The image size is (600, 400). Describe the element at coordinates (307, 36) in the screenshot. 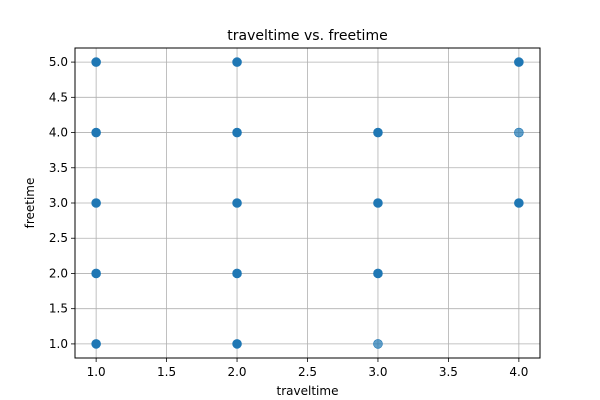

I see `chart-title: traveltime vs. freetime` at that location.